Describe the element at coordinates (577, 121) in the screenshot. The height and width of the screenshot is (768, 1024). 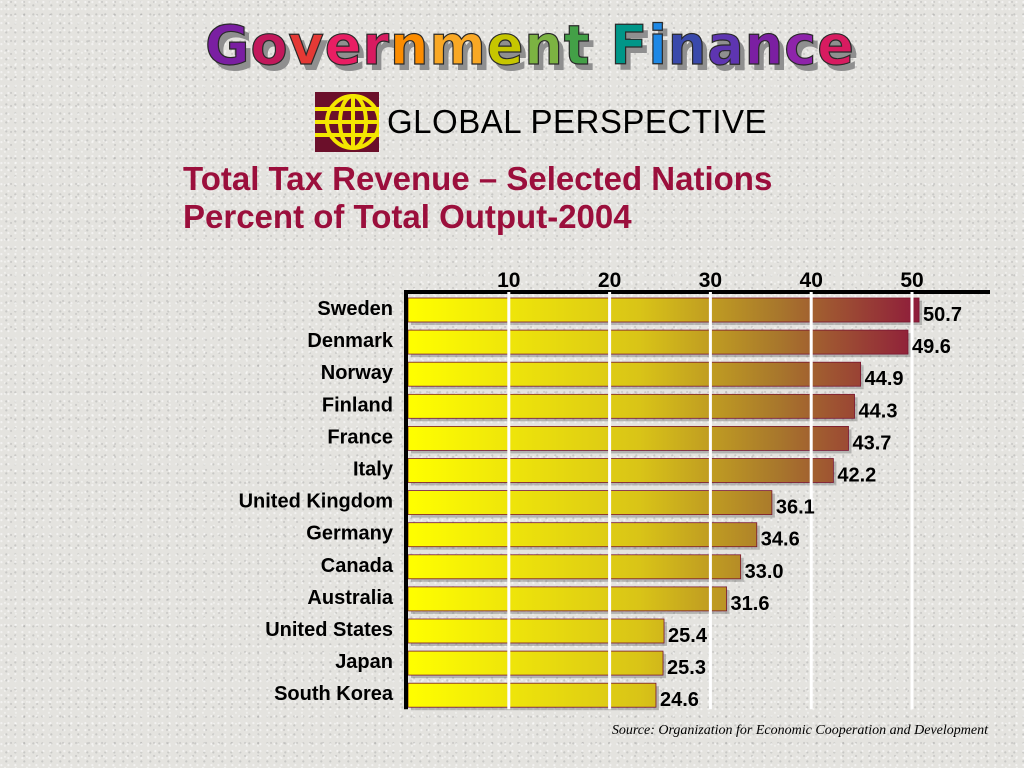
I see `badge-text: GLOBAL PERSPECTIVE` at that location.